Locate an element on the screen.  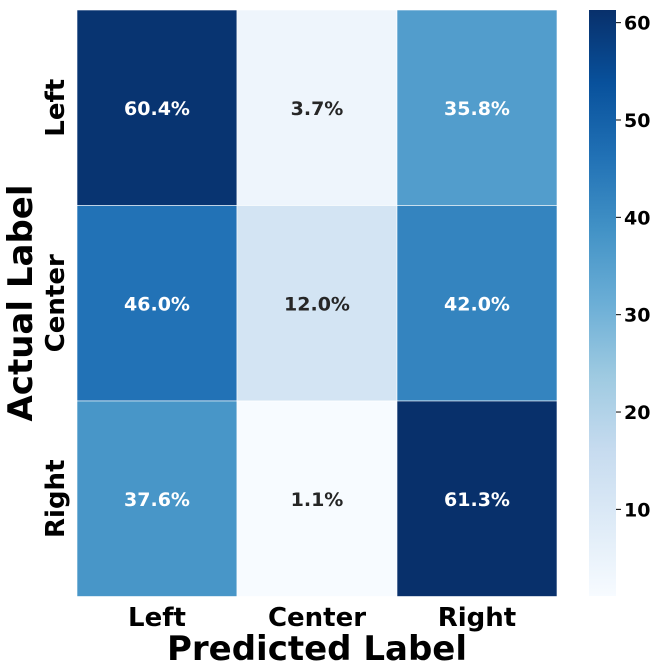
x-tick-label: Right is located at coordinates (477, 618).